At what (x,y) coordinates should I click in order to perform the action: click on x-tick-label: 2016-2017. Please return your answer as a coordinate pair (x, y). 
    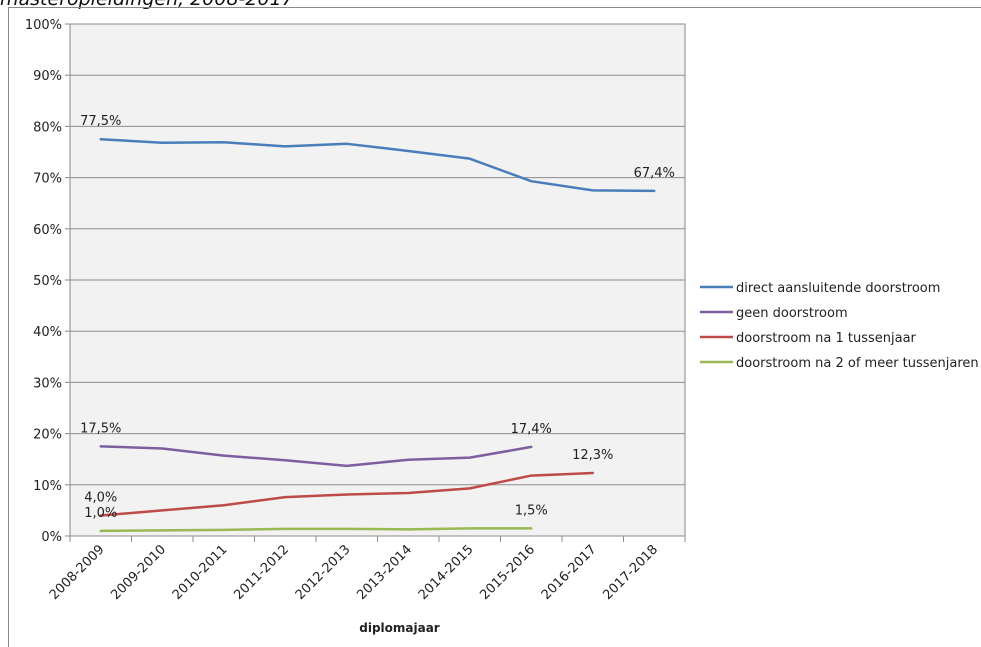
    Looking at the image, I should click on (569, 572).